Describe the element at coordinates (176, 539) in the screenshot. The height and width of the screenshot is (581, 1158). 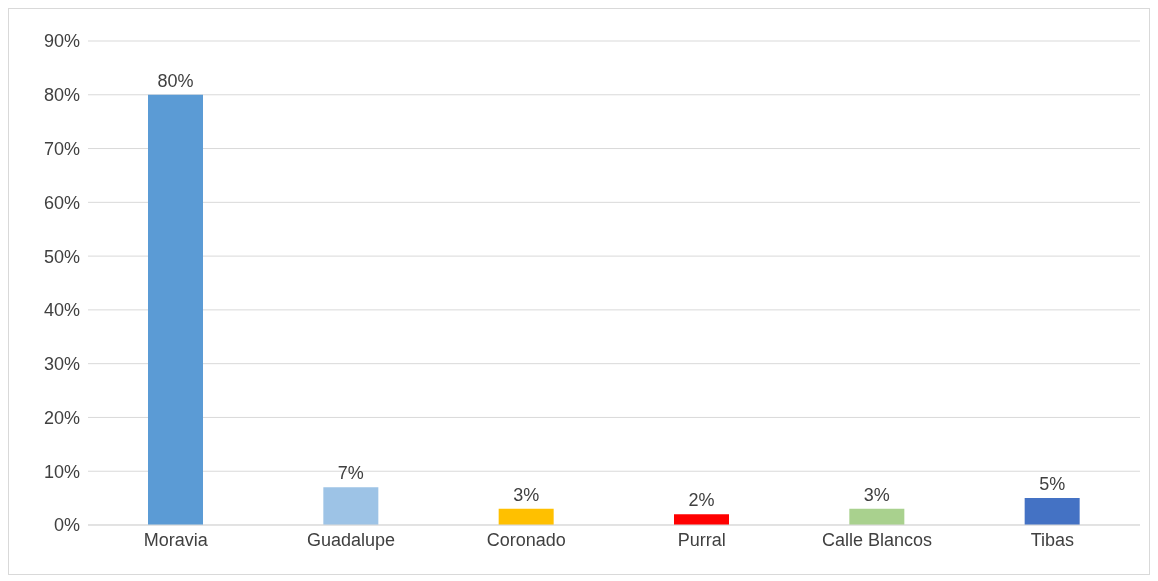
I see `x-tick-label: Moravia` at that location.